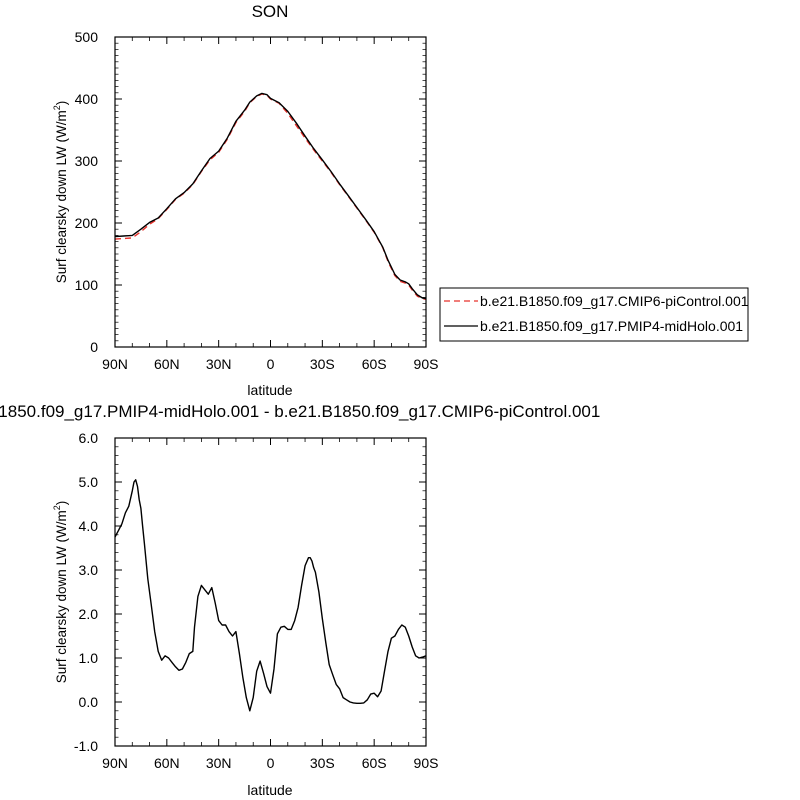  I want to click on top-chart-x-tick-label: 0, so click(271, 364).